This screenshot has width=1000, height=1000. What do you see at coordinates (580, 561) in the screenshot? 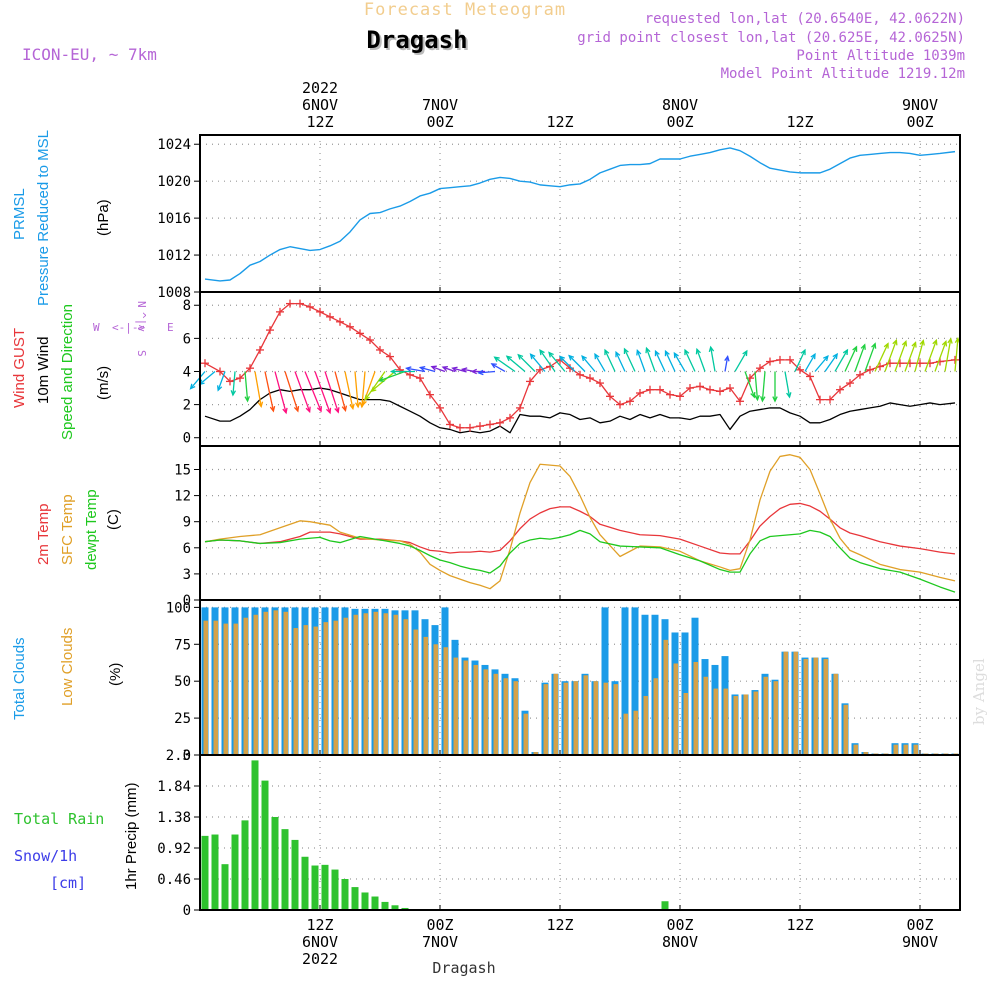
I see `temp-dewpoint-line` at bounding box center [580, 561].